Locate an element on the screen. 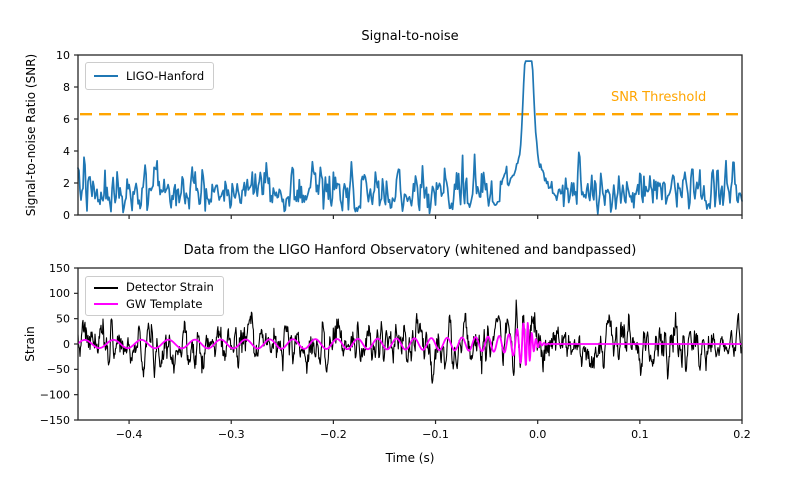 Image resolution: width=800 pixels, height=482 pixels. x-tick-label: −0.2 is located at coordinates (333, 434).